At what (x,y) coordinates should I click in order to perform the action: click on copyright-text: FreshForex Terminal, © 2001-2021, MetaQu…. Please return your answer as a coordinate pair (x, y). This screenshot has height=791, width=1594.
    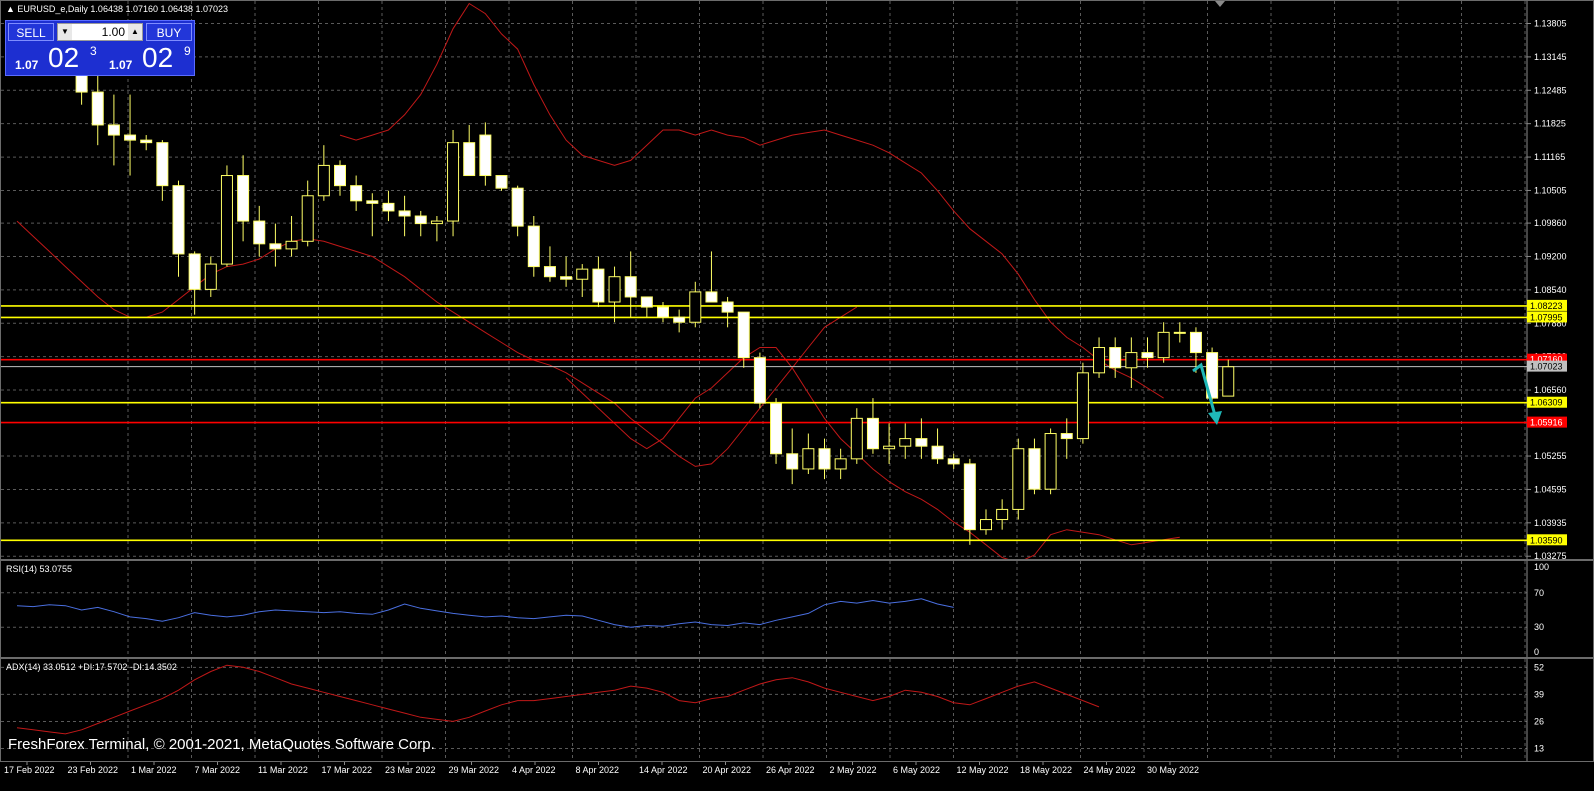
    Looking at the image, I should click on (221, 744).